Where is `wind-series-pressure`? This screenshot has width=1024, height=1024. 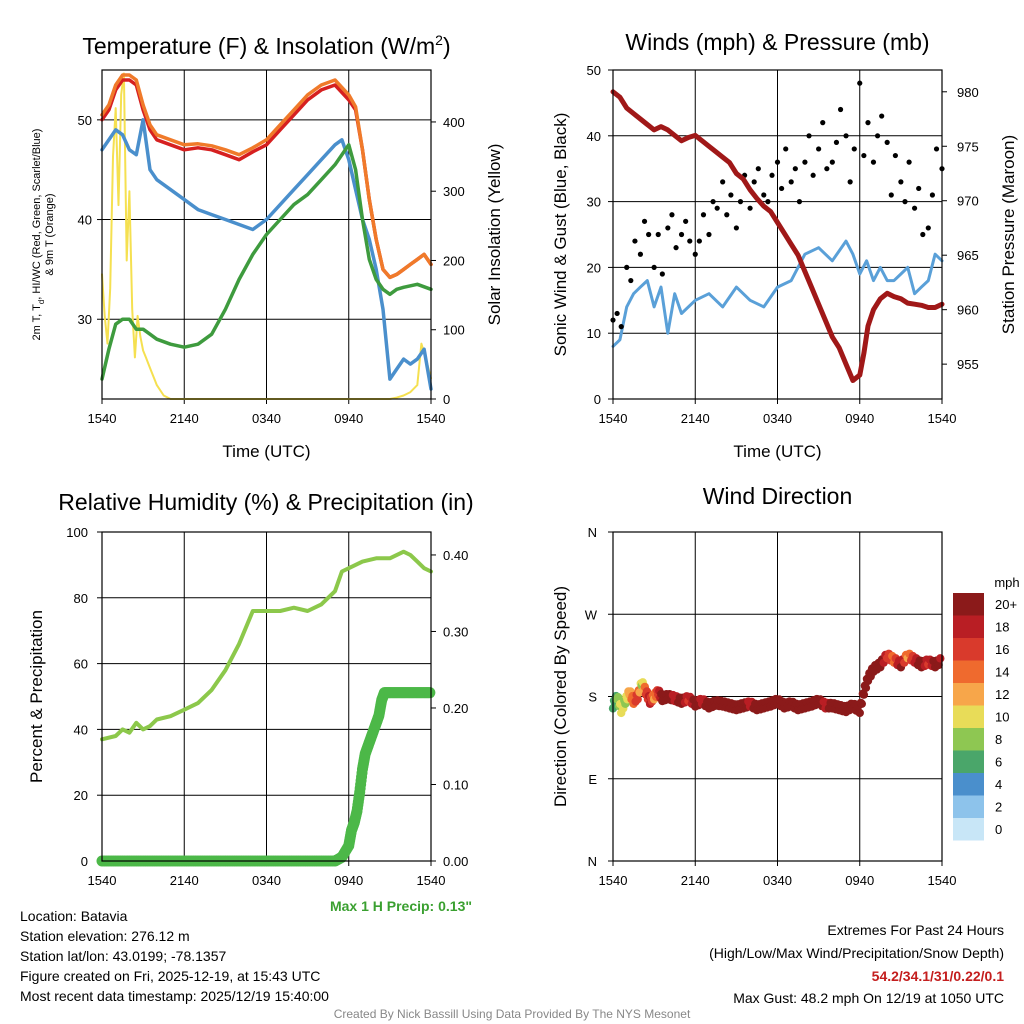
wind-series-pressure is located at coordinates (777, 236).